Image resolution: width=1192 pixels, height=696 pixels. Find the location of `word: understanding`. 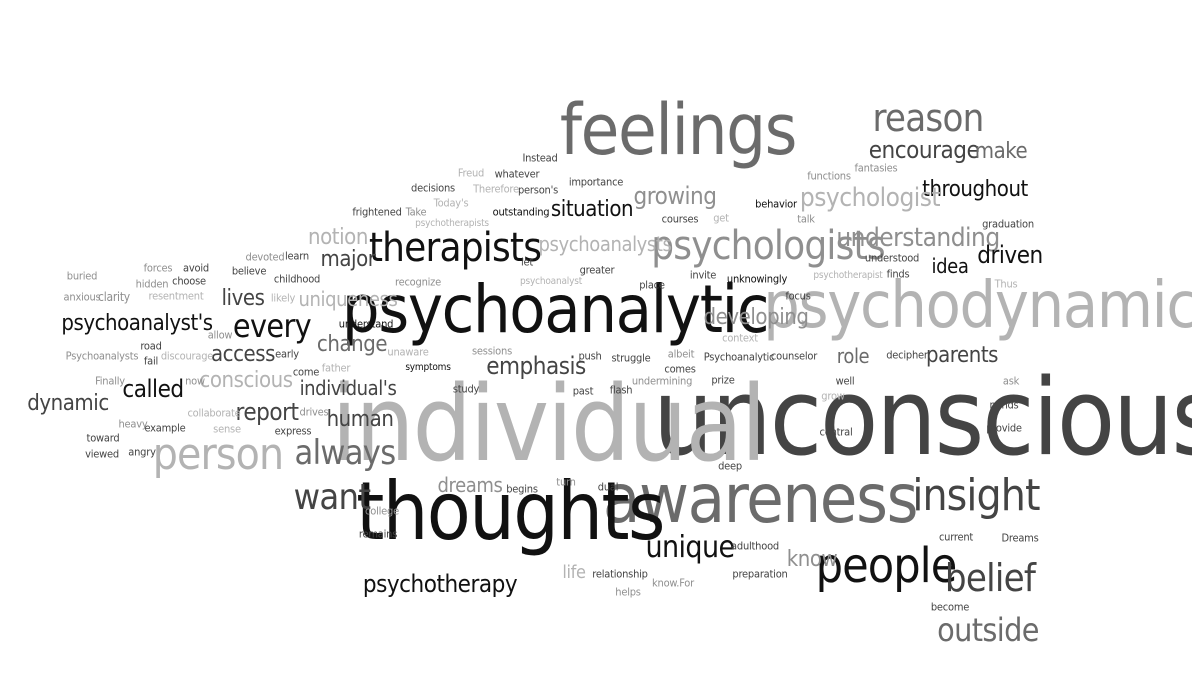

word: understanding is located at coordinates (918, 238).